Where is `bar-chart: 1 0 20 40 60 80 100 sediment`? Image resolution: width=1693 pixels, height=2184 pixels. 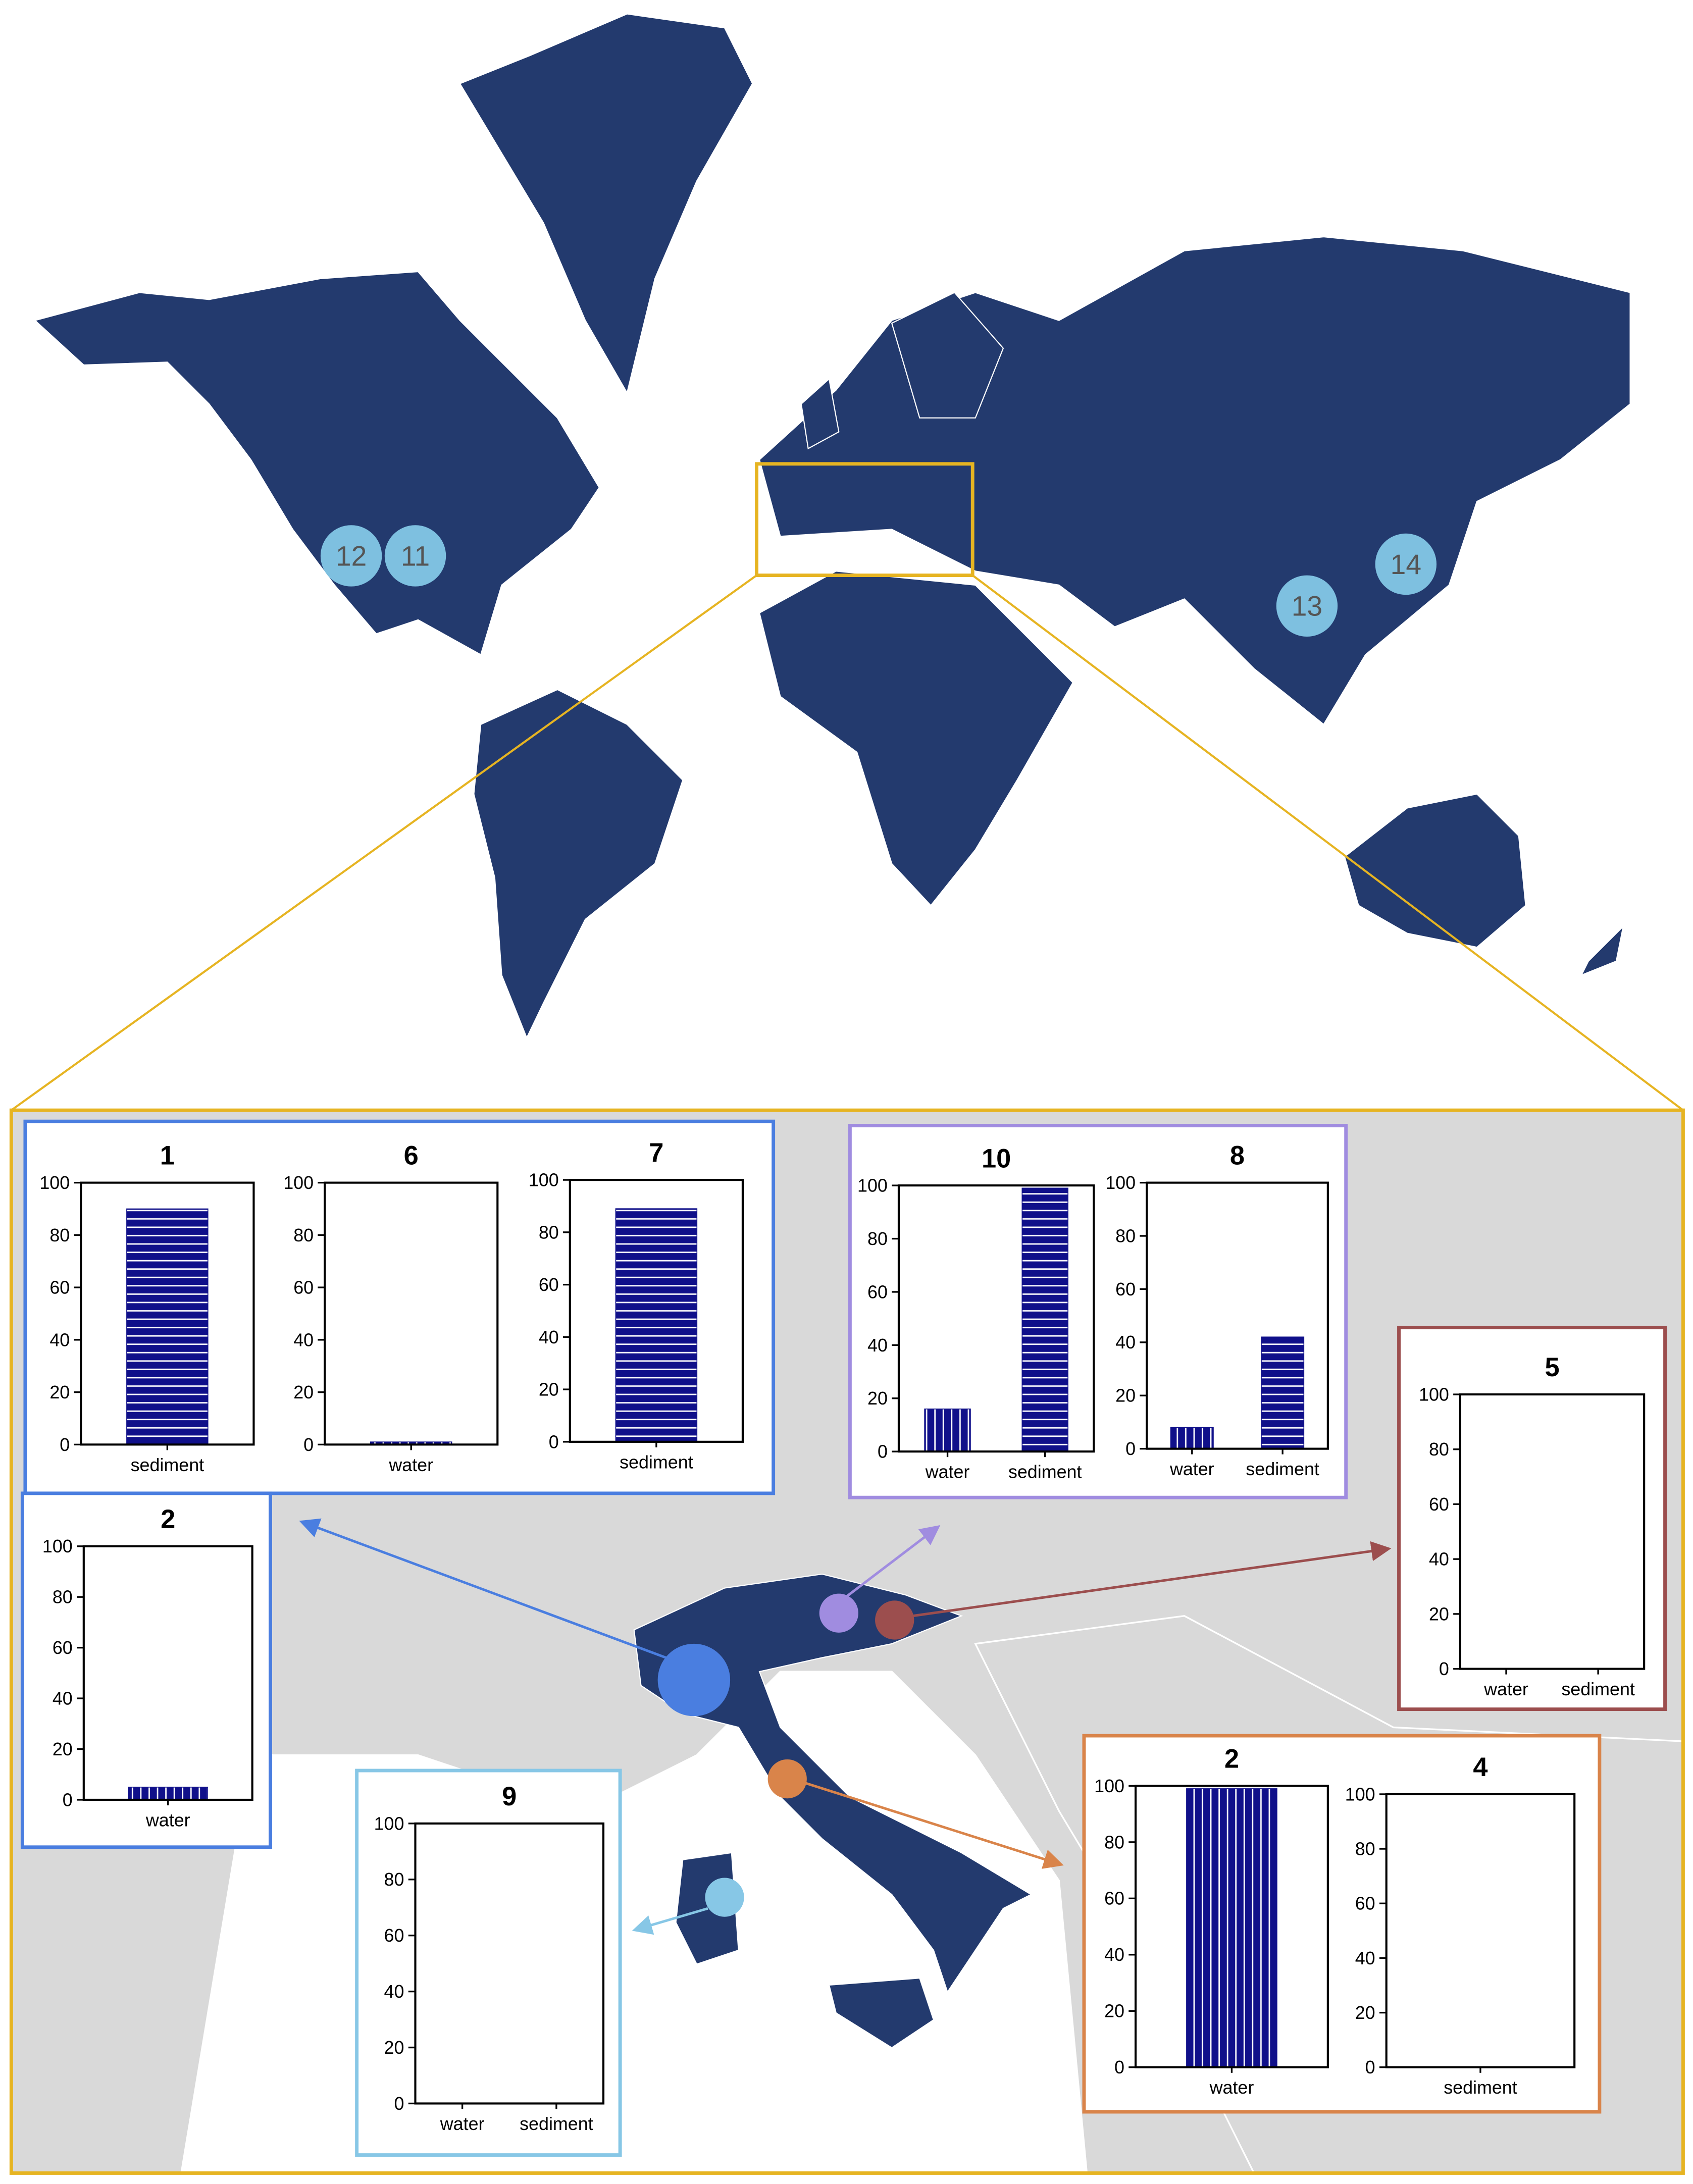
bar-chart: 1 0 20 40 60 80 100 sediment is located at coordinates (147, 1308).